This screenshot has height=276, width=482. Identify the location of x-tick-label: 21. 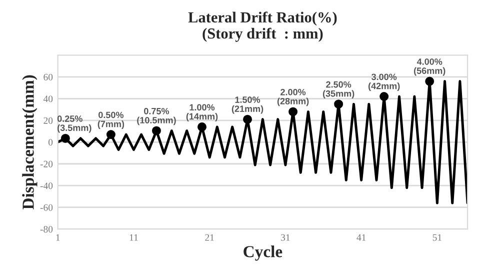
(209, 237).